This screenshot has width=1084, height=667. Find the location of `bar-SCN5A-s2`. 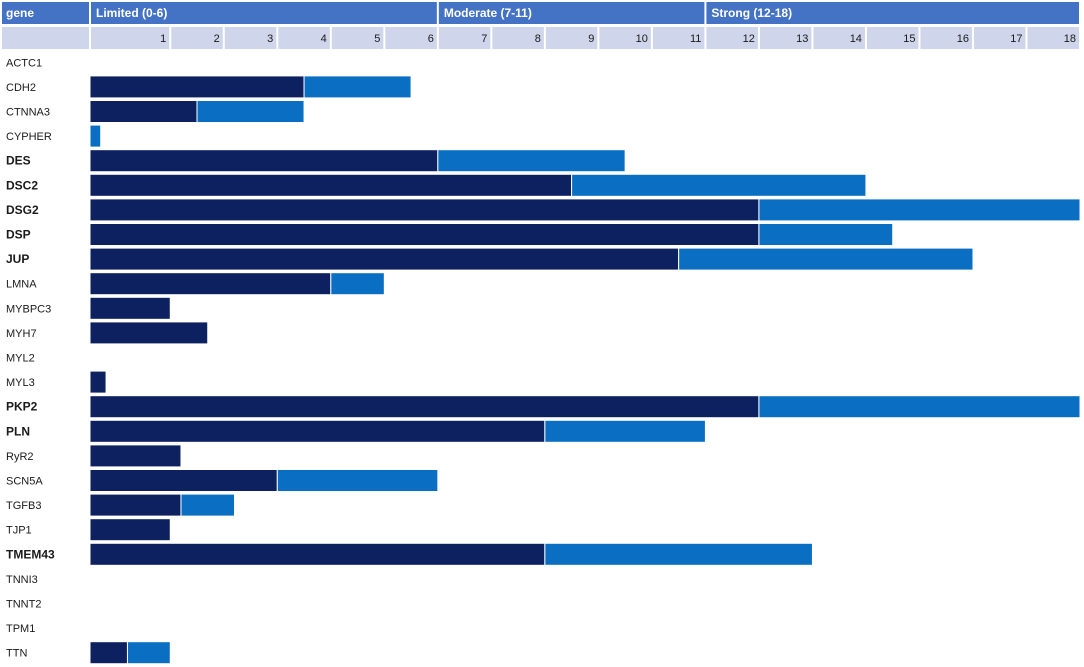

bar-SCN5A-s2 is located at coordinates (357, 480).